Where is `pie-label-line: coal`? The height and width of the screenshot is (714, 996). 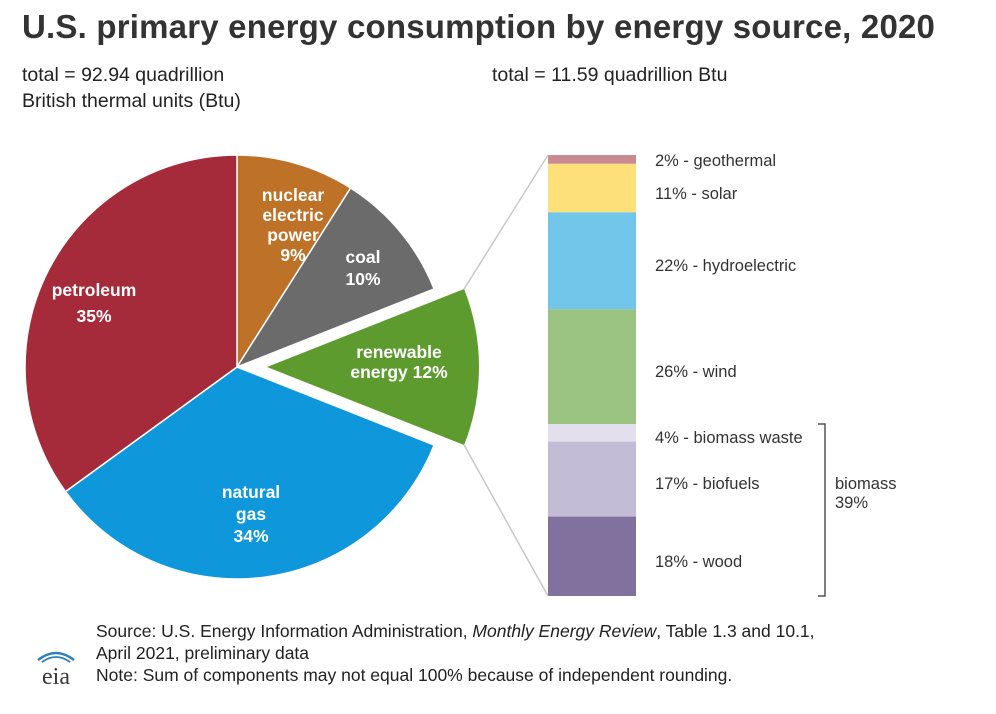 pie-label-line: coal is located at coordinates (362, 257).